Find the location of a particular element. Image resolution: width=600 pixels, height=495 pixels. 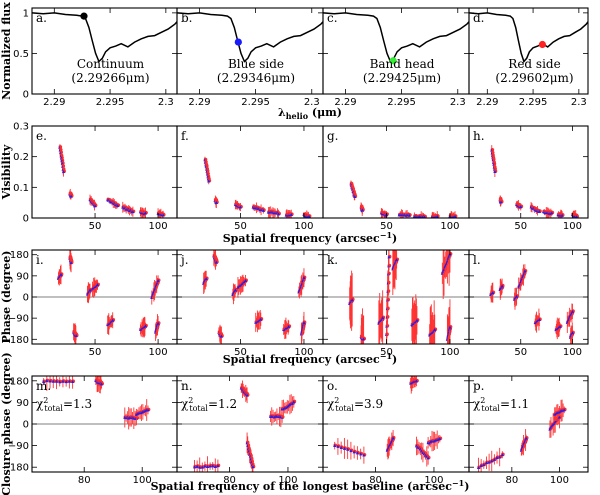

x-tick-label: 2.295 is located at coordinates (401, 102).